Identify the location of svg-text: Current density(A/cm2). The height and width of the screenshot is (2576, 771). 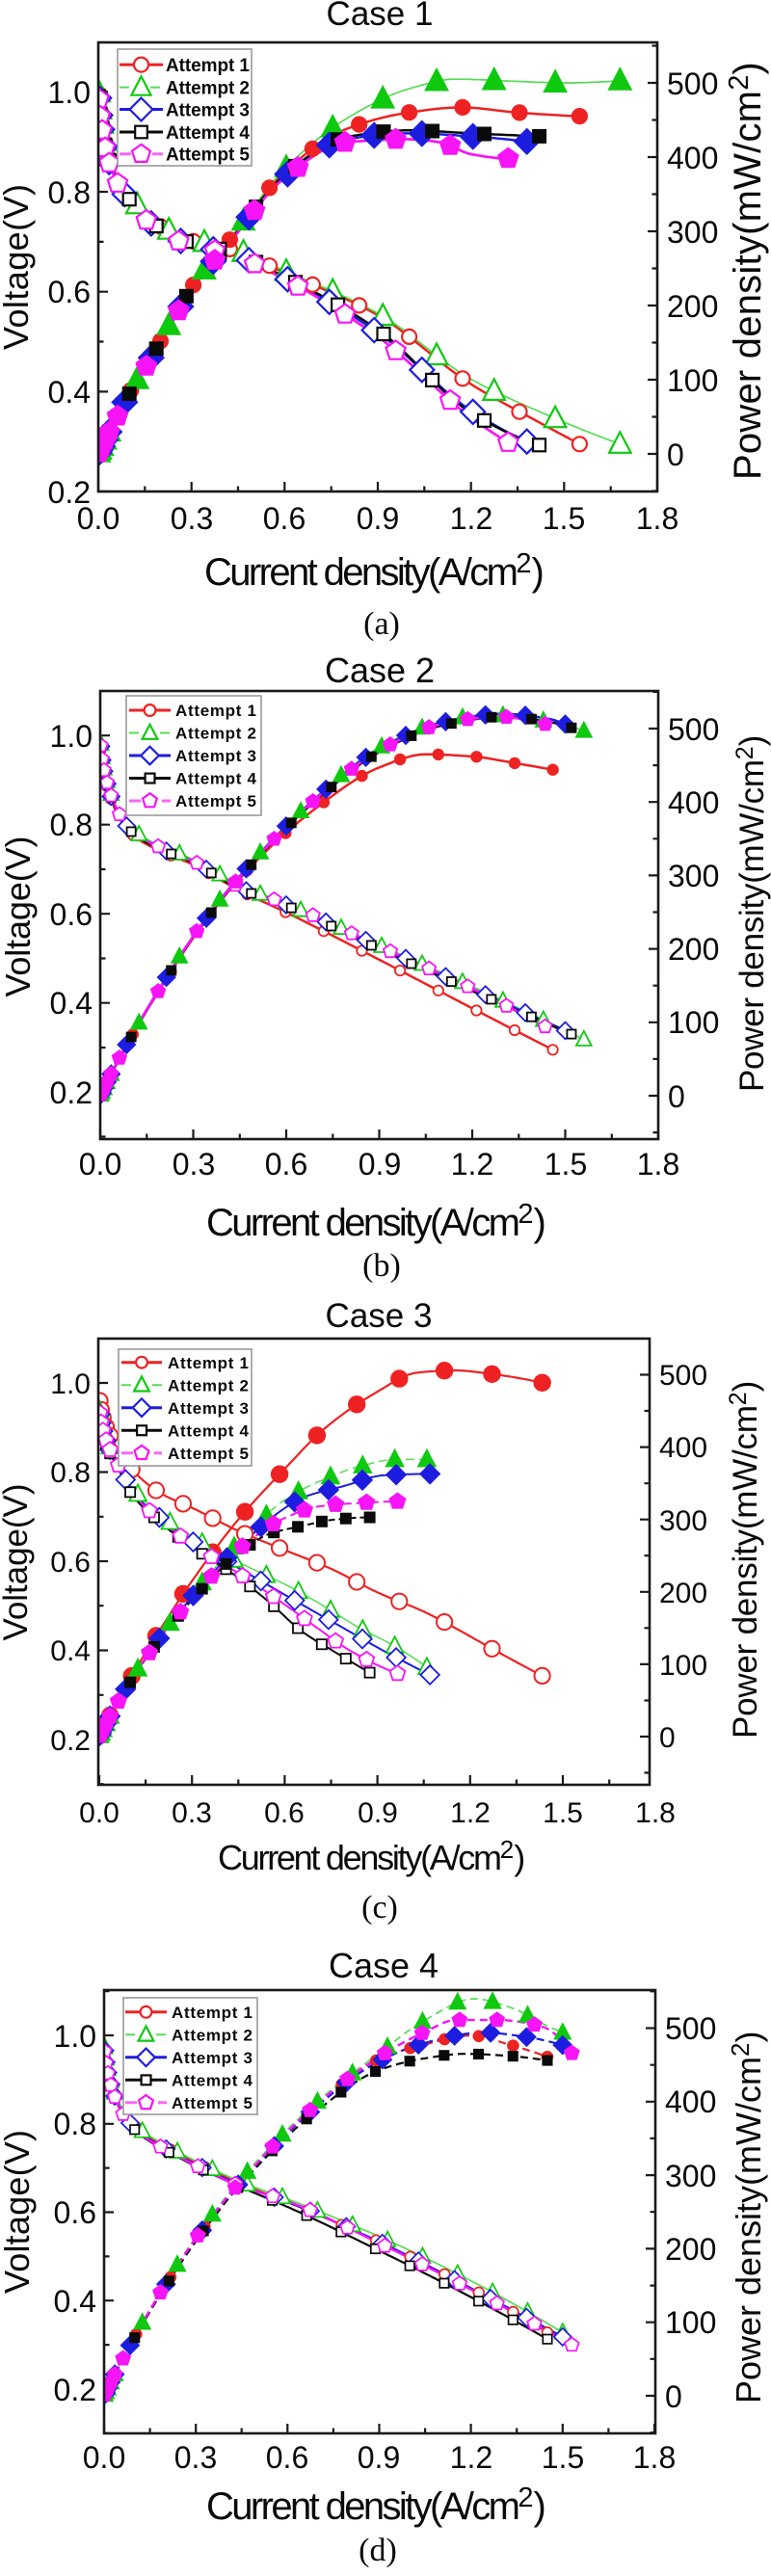
(376, 2505).